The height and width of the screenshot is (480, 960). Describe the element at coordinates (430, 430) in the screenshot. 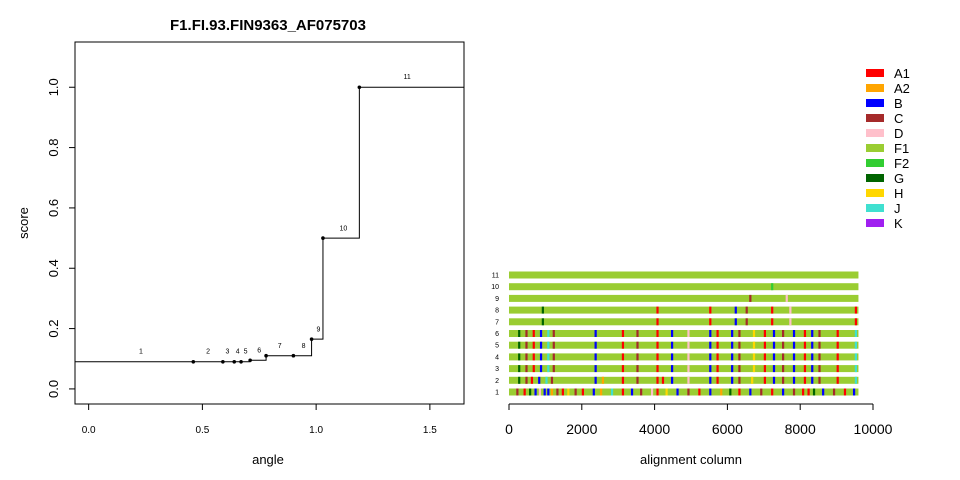

I see `x-tick-label: 1.5` at that location.